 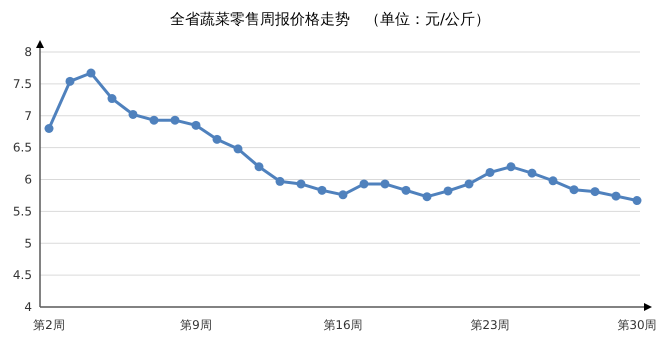 What do you see at coordinates (637, 325) in the screenshot?
I see `x-tick-label: 第30周` at bounding box center [637, 325].